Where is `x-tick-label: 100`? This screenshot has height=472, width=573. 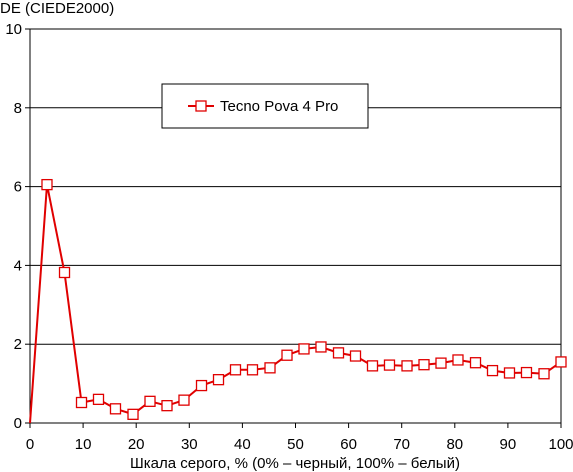
x-tick-label: 100 is located at coordinates (560, 444).